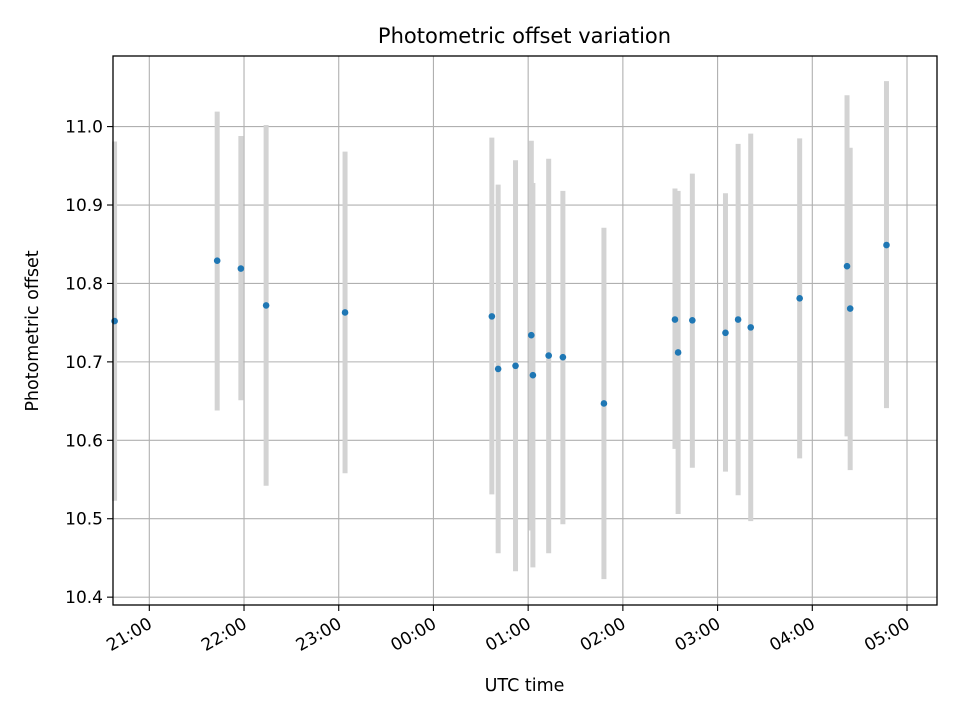 The image size is (960, 720). I want to click on y-tick-label: 10.8, so click(84, 284).